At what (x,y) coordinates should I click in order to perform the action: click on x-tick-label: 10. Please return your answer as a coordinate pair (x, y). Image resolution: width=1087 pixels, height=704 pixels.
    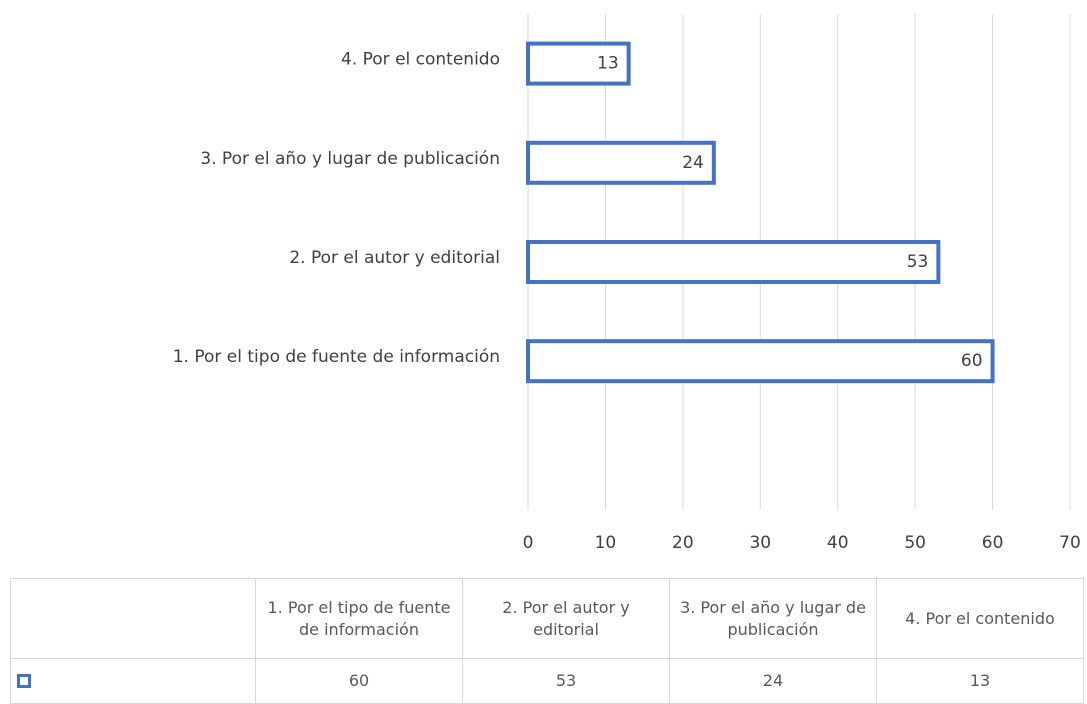
    Looking at the image, I should click on (606, 543).